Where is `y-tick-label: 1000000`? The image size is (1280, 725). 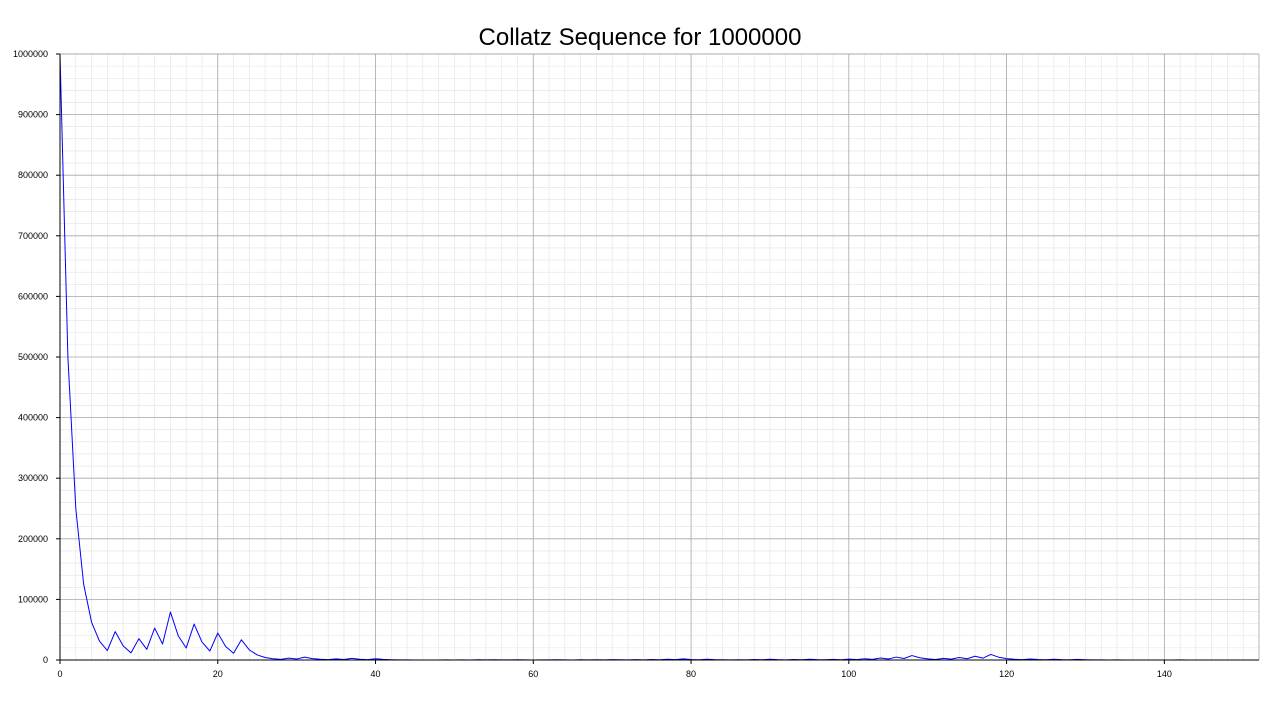
y-tick-label: 1000000 is located at coordinates (30, 54).